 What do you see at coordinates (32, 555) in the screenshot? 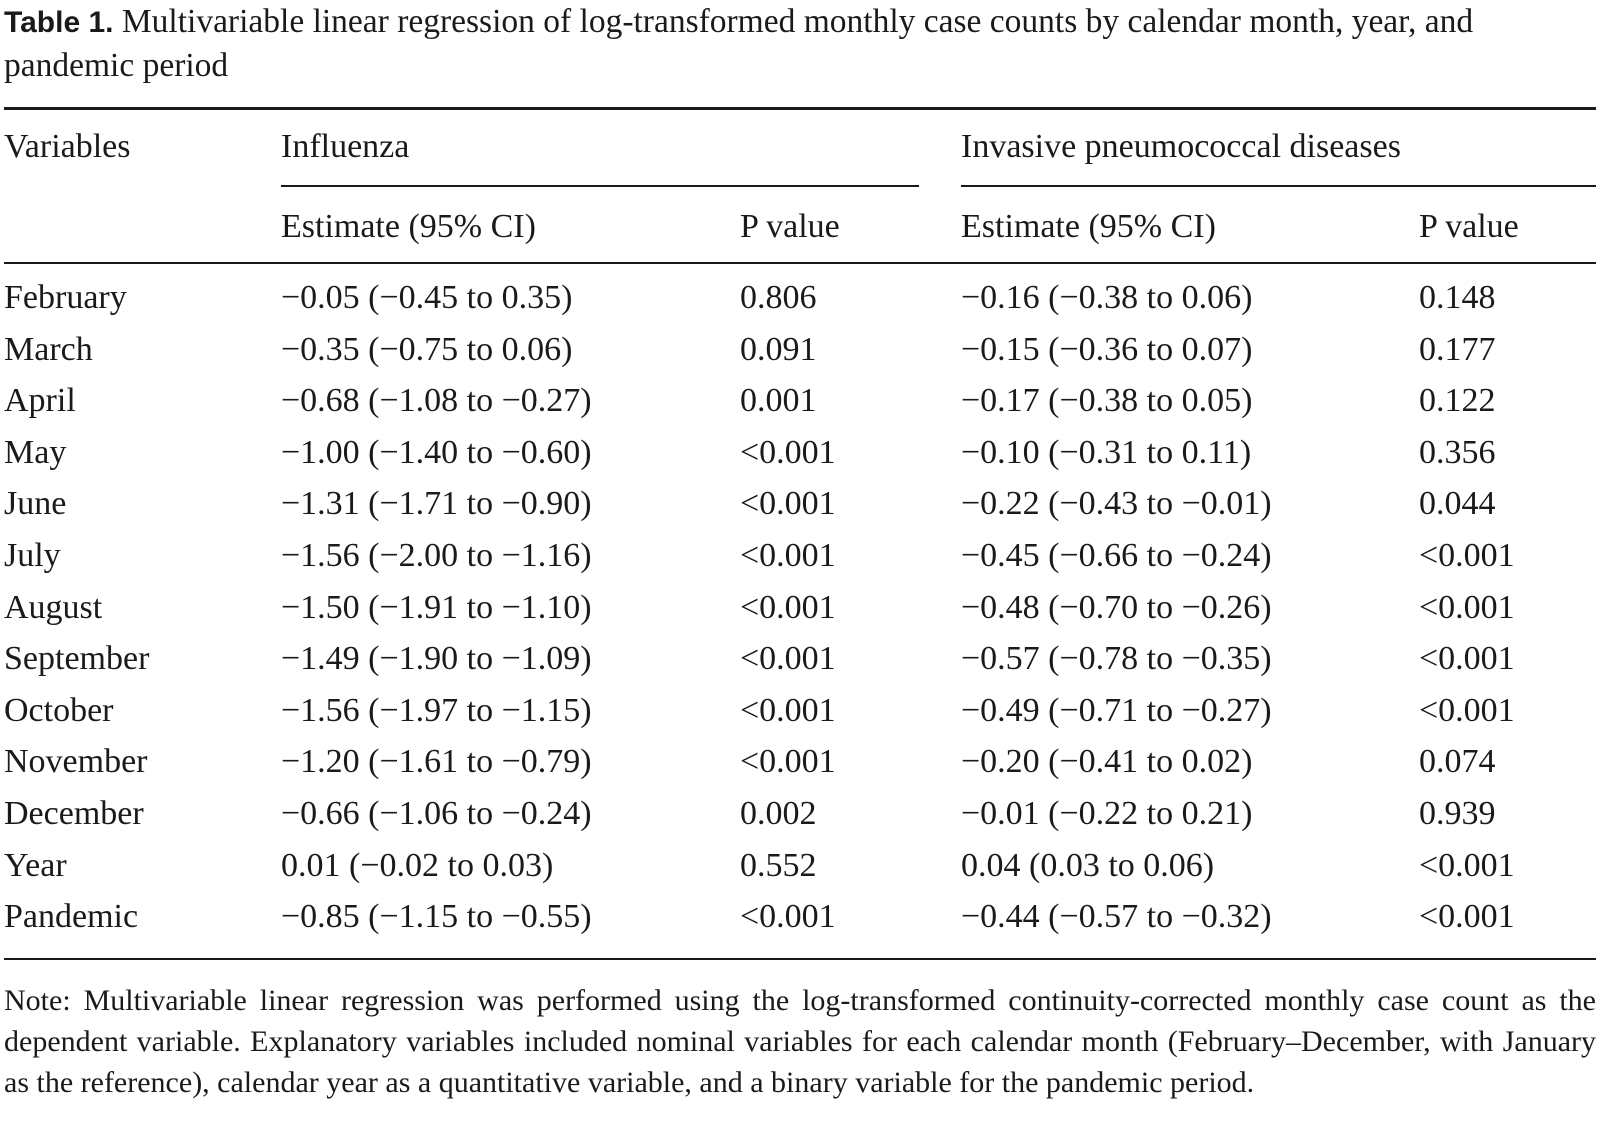
I see `cell-variable: July` at bounding box center [32, 555].